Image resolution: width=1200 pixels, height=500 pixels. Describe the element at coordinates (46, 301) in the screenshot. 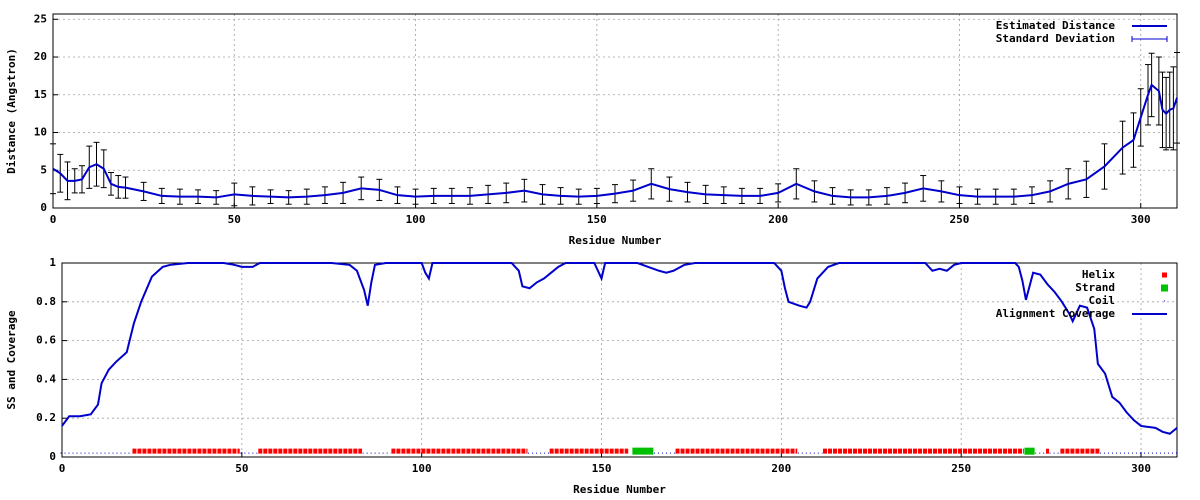

I see `y-tick-label: 0.8` at that location.